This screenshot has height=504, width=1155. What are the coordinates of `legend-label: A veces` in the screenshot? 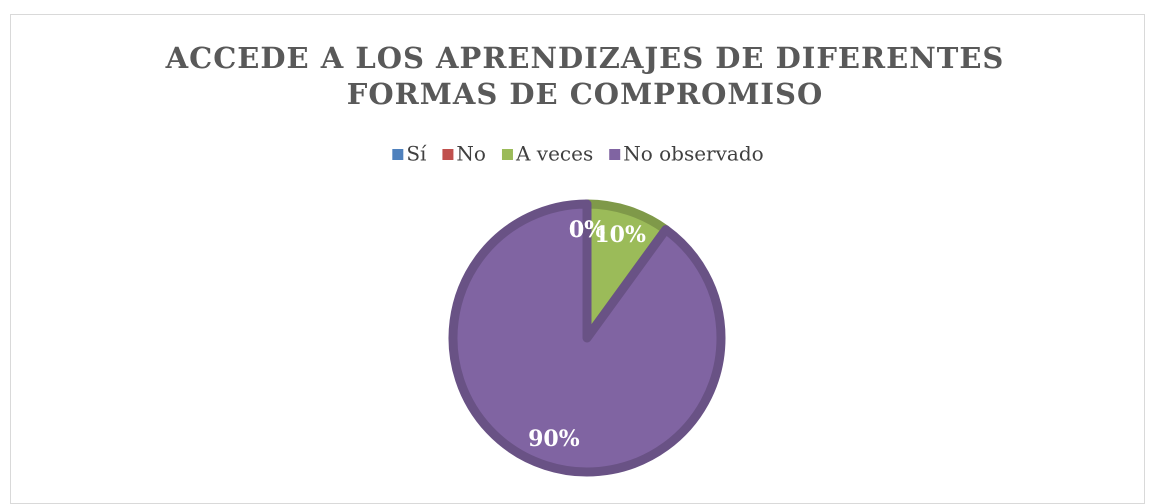 It's located at (554, 154).